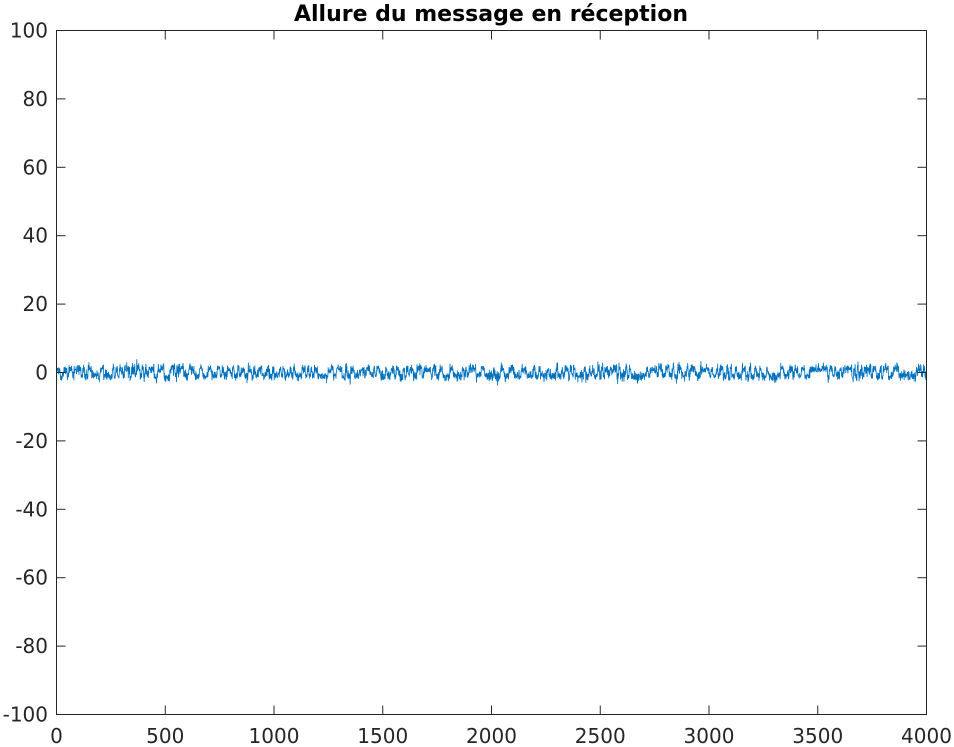 This screenshot has width=954, height=747. Describe the element at coordinates (165, 735) in the screenshot. I see `x-tick-label: 500` at that location.